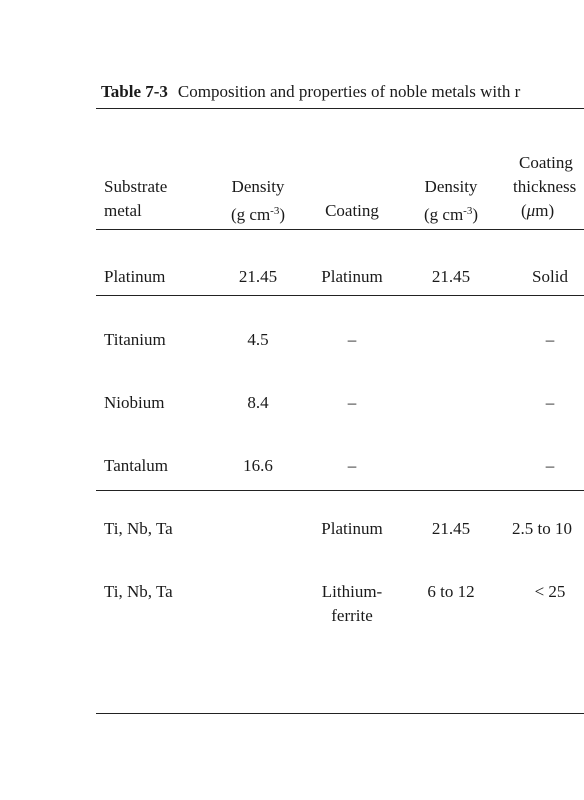 Image resolution: width=584 pixels, height=800 pixels. I want to click on header-density-coating: Density (g cm-3), so click(451, 201).